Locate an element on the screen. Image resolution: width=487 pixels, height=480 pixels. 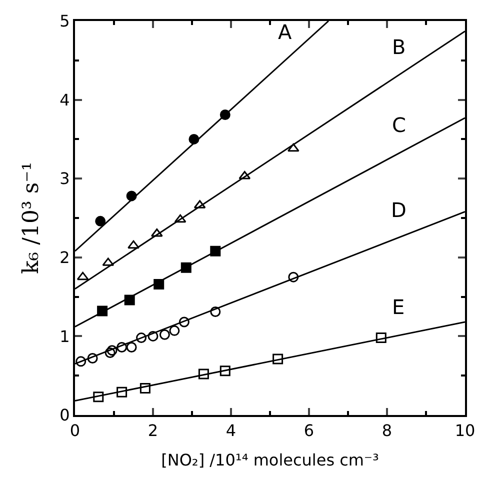
y-tick-label: 3 is located at coordinates (65, 178).